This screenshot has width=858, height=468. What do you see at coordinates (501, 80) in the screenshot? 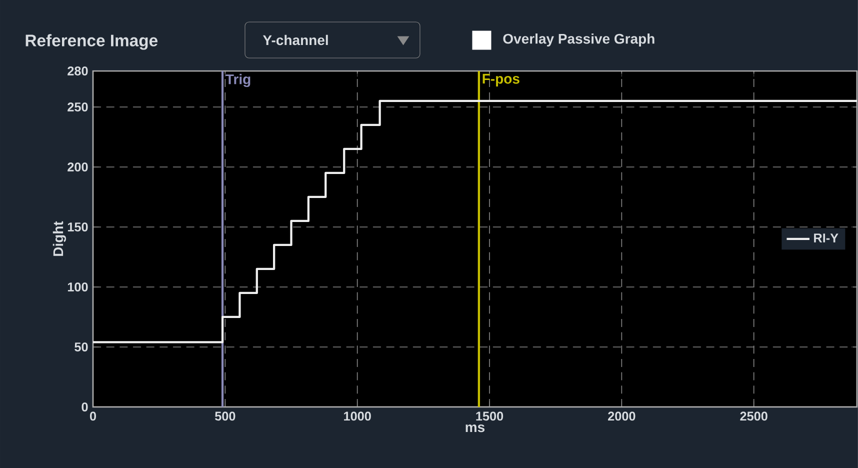
I see `ref-line-label: F-pos` at bounding box center [501, 80].